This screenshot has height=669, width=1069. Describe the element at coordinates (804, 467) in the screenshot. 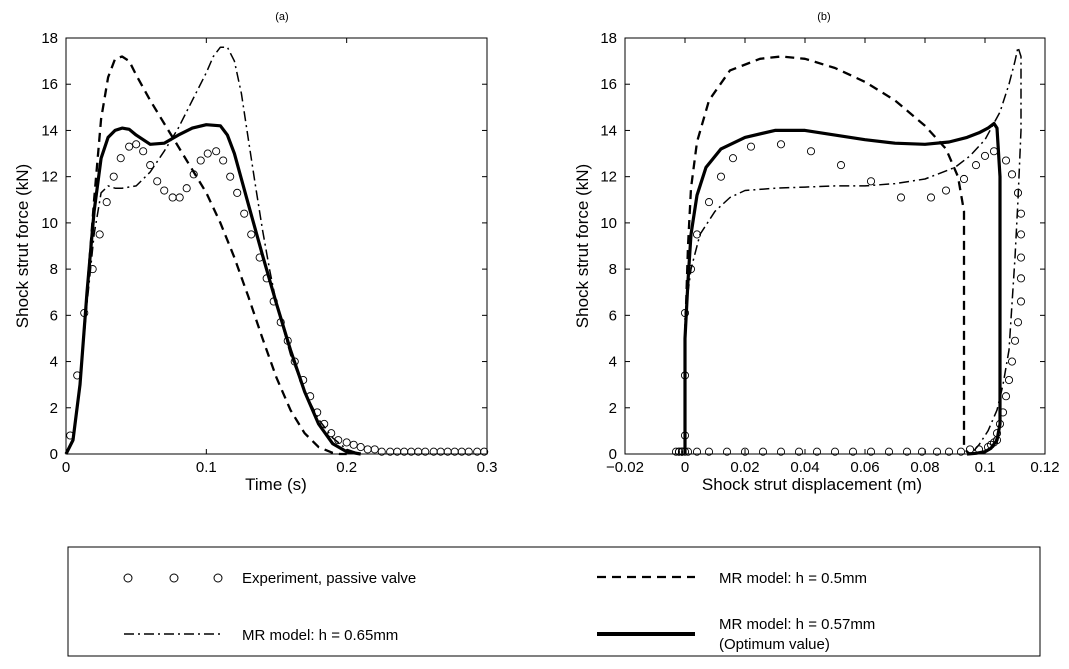

I see `x-tick-label: 0.04` at that location.